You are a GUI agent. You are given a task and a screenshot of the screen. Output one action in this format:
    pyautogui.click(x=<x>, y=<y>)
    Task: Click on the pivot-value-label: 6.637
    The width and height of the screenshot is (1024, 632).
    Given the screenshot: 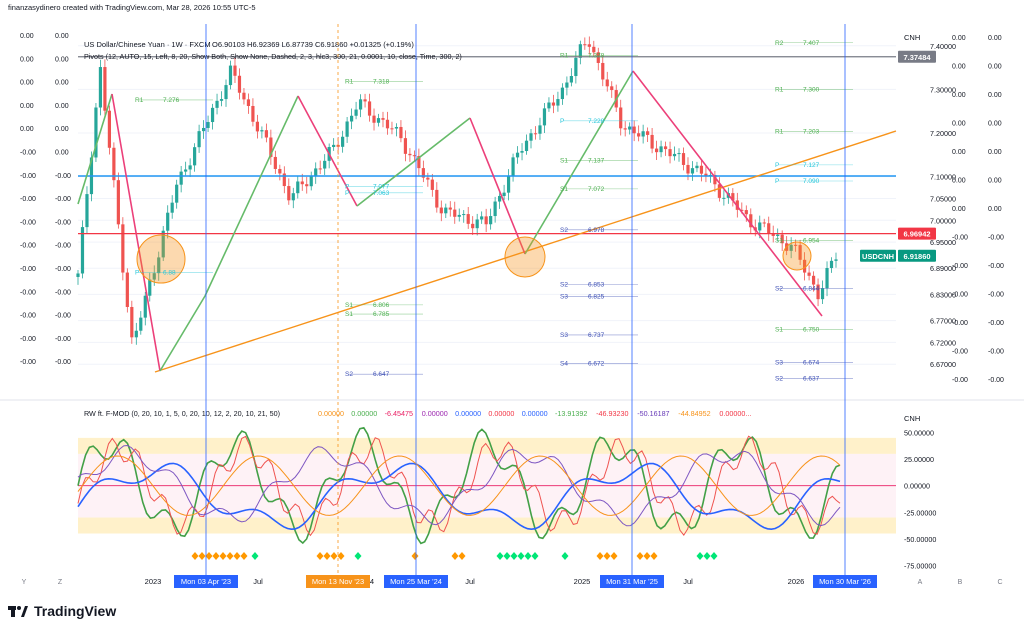 What is the action you would take?
    pyautogui.click(x=811, y=379)
    